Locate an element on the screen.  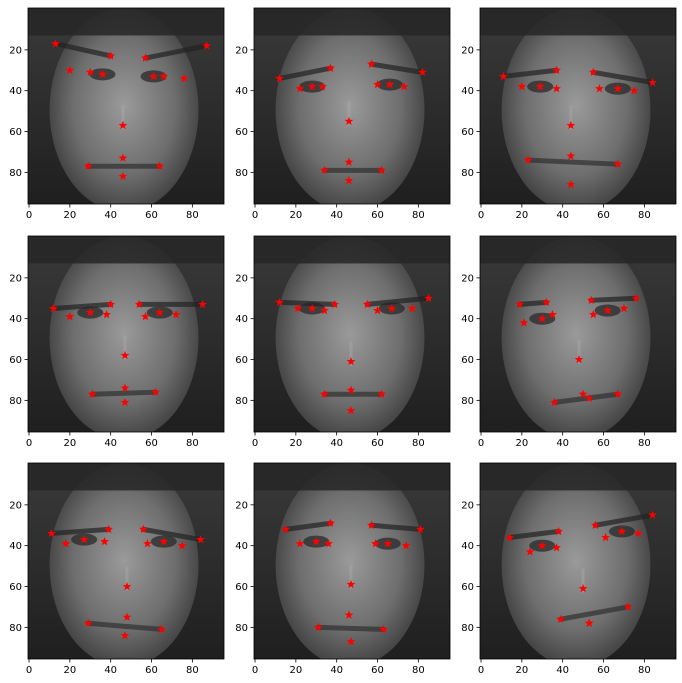
subplot-6: 0 20 40 60 80 20 40 60 80 is located at coordinates (569, 342).